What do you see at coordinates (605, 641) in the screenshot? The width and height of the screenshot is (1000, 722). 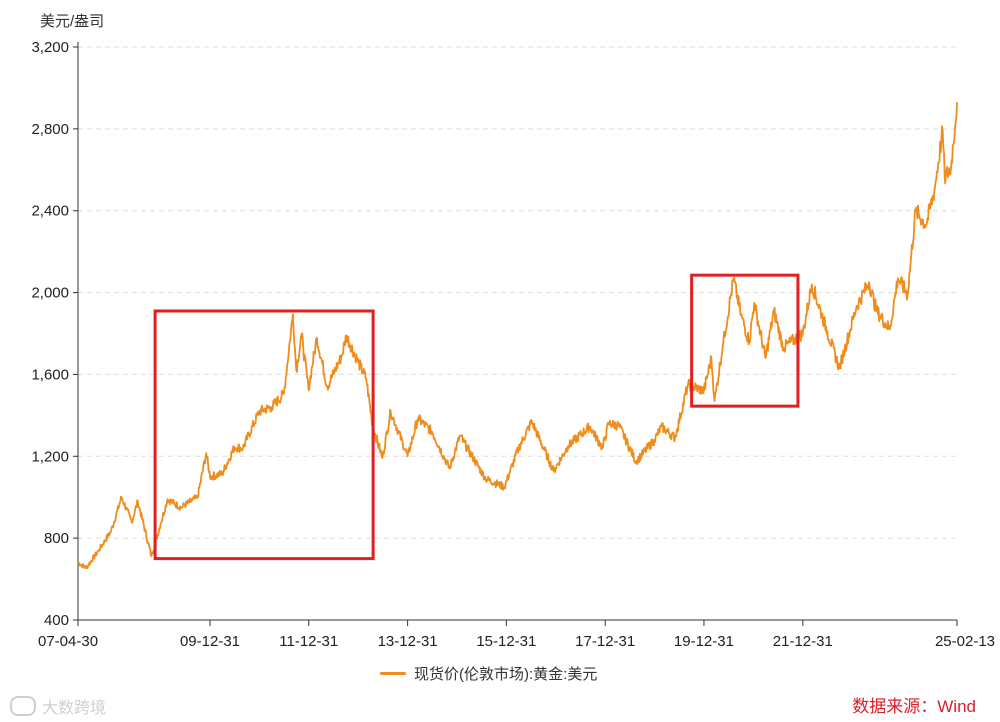 I see `x-tick-label: 17-12-31` at bounding box center [605, 641].